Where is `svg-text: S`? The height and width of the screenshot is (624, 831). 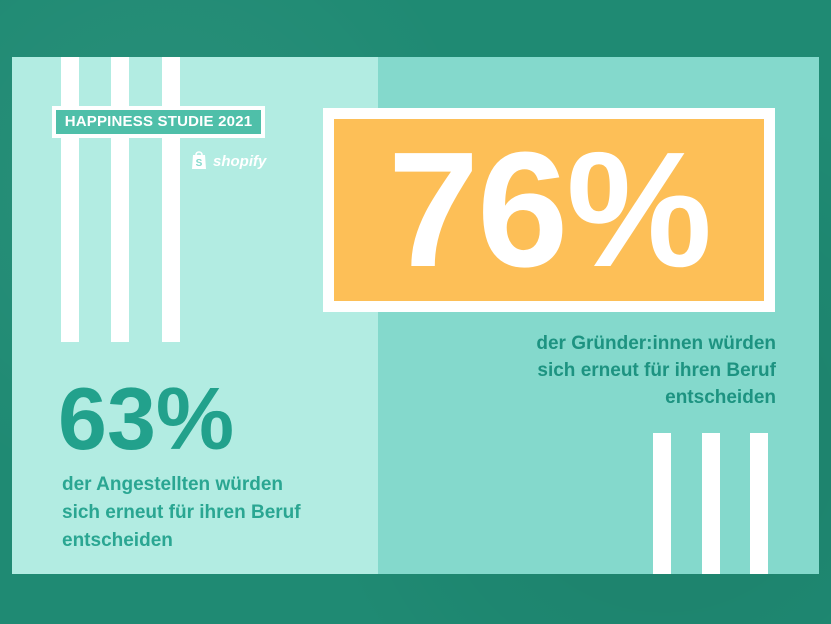
svg-text: S is located at coordinates (199, 163).